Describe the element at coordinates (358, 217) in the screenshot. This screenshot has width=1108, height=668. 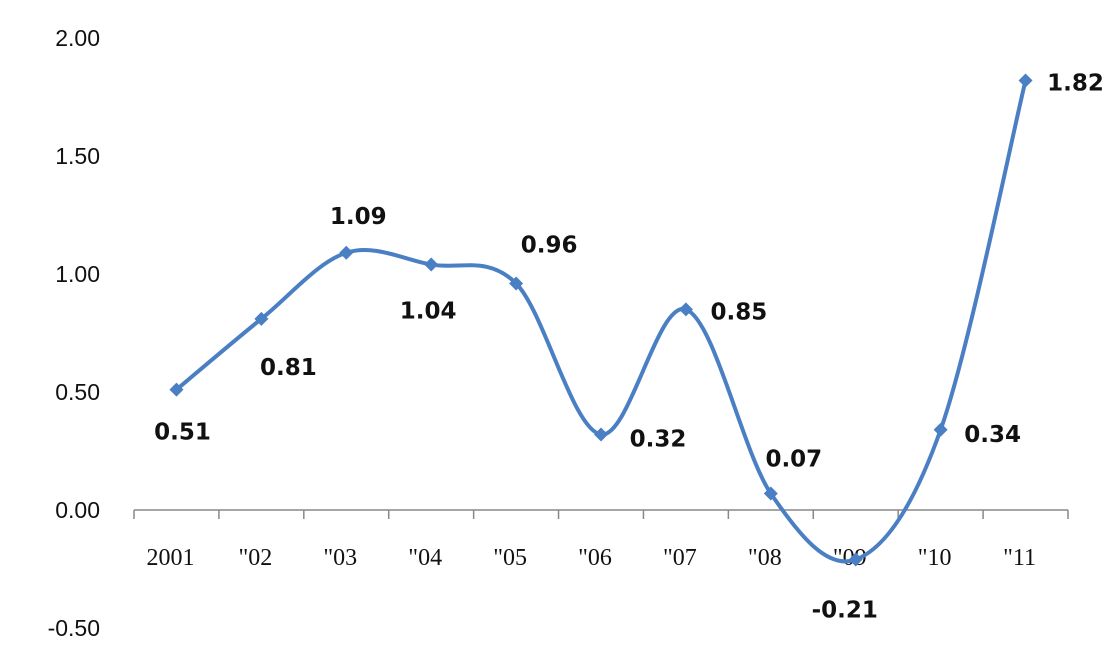
I see `data-label: 1.09` at that location.